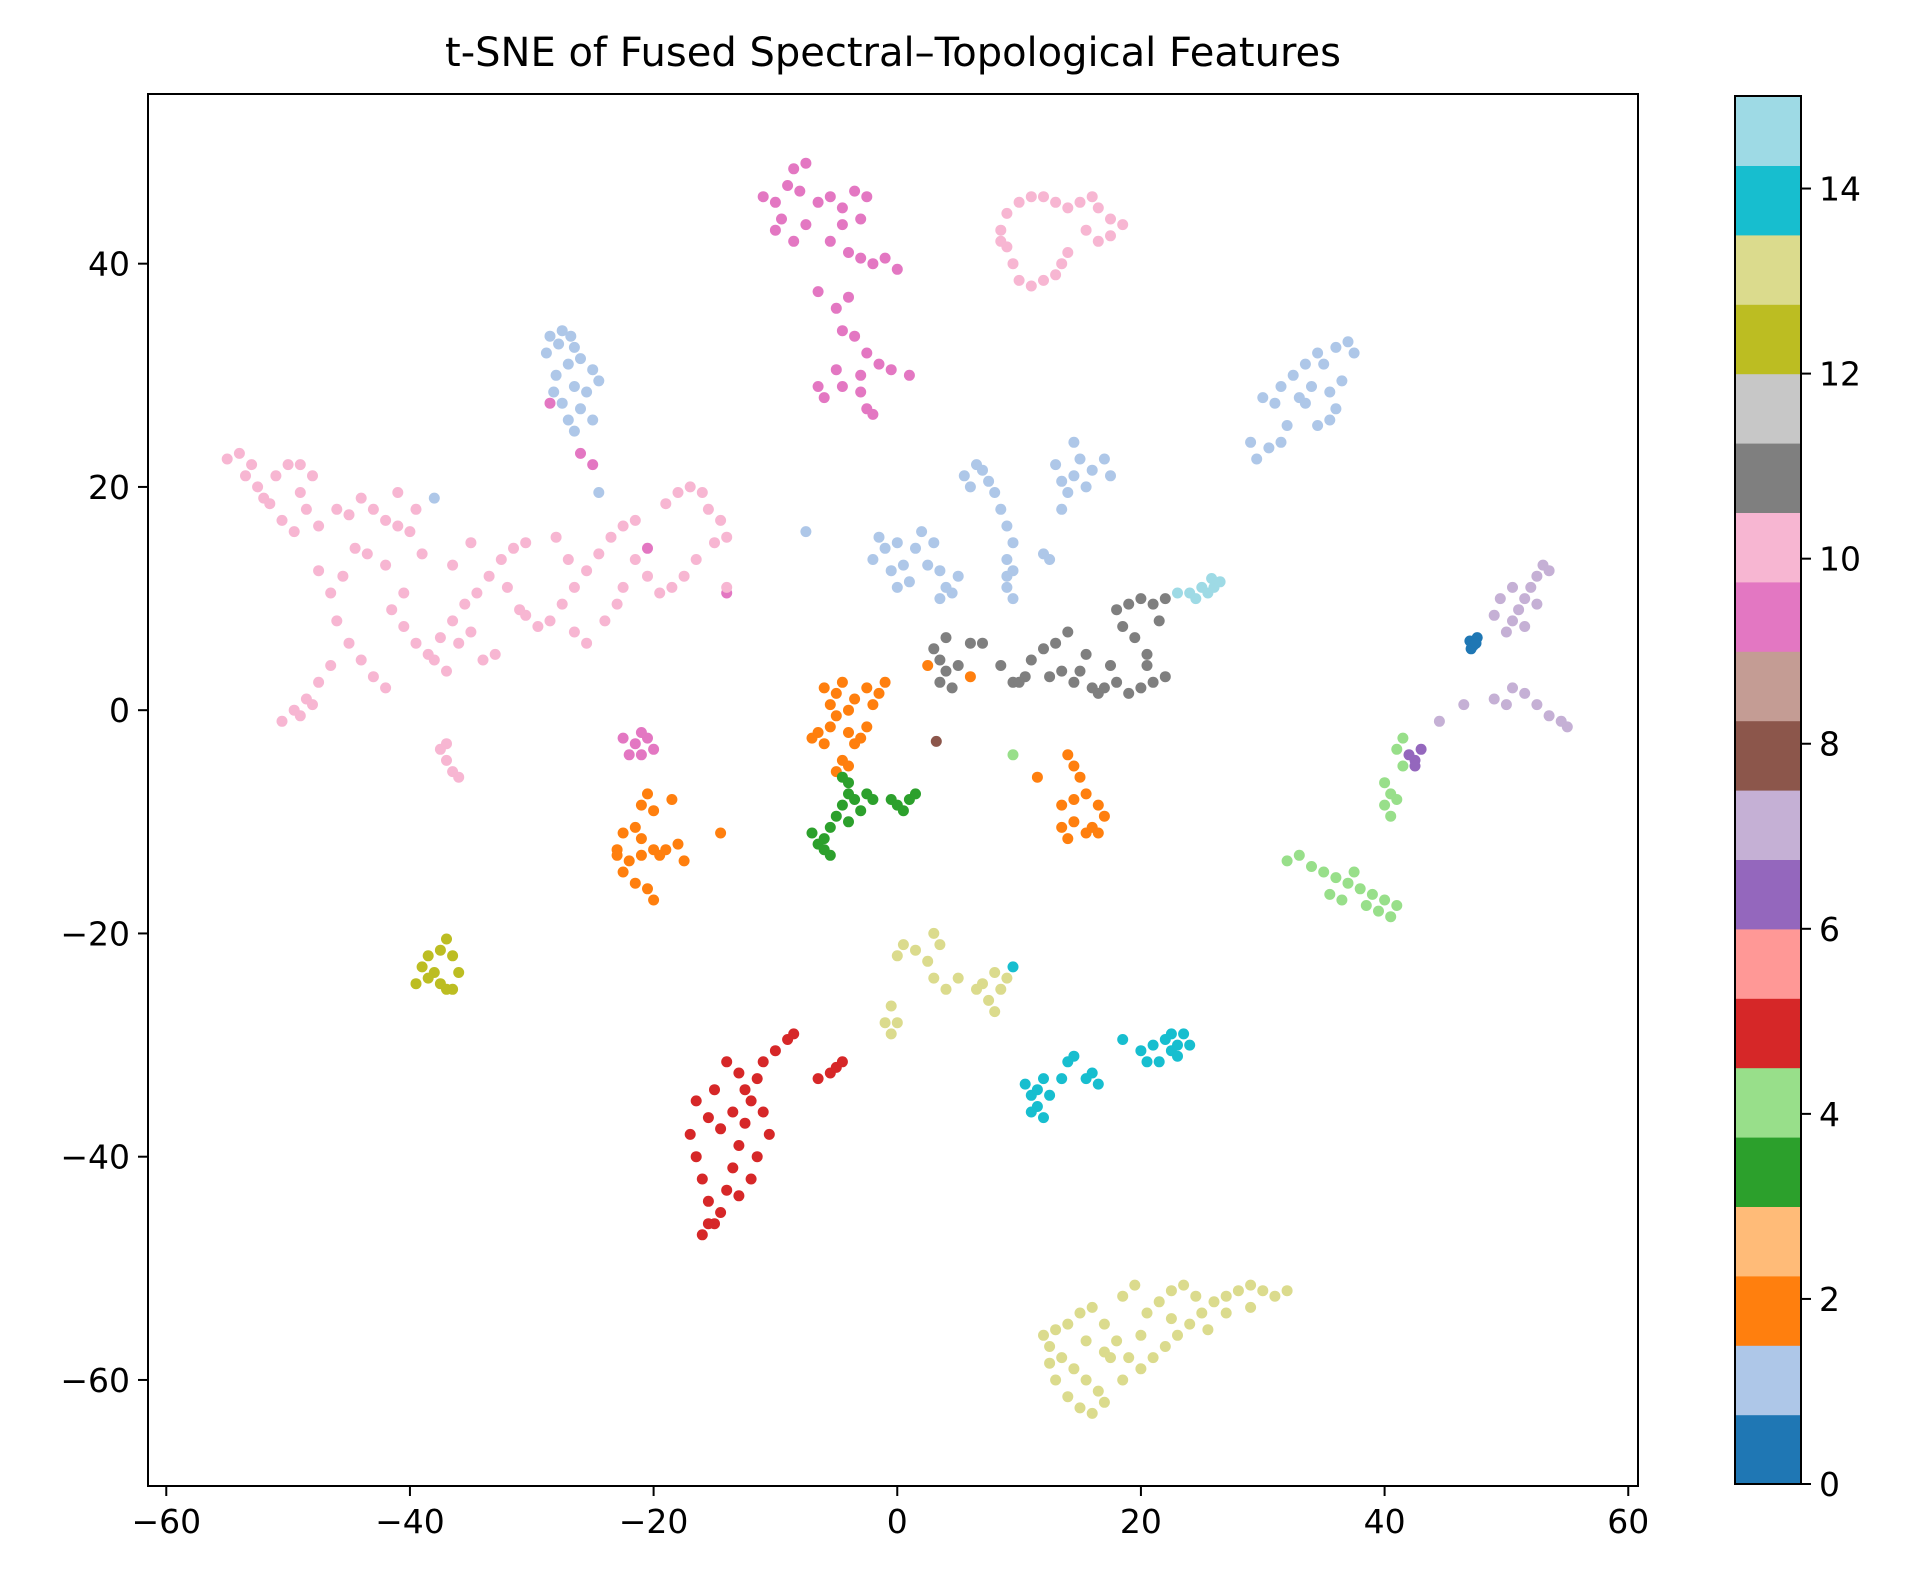  What do you see at coordinates (410, 1521) in the screenshot?
I see `x-tick-label: −40` at bounding box center [410, 1521].